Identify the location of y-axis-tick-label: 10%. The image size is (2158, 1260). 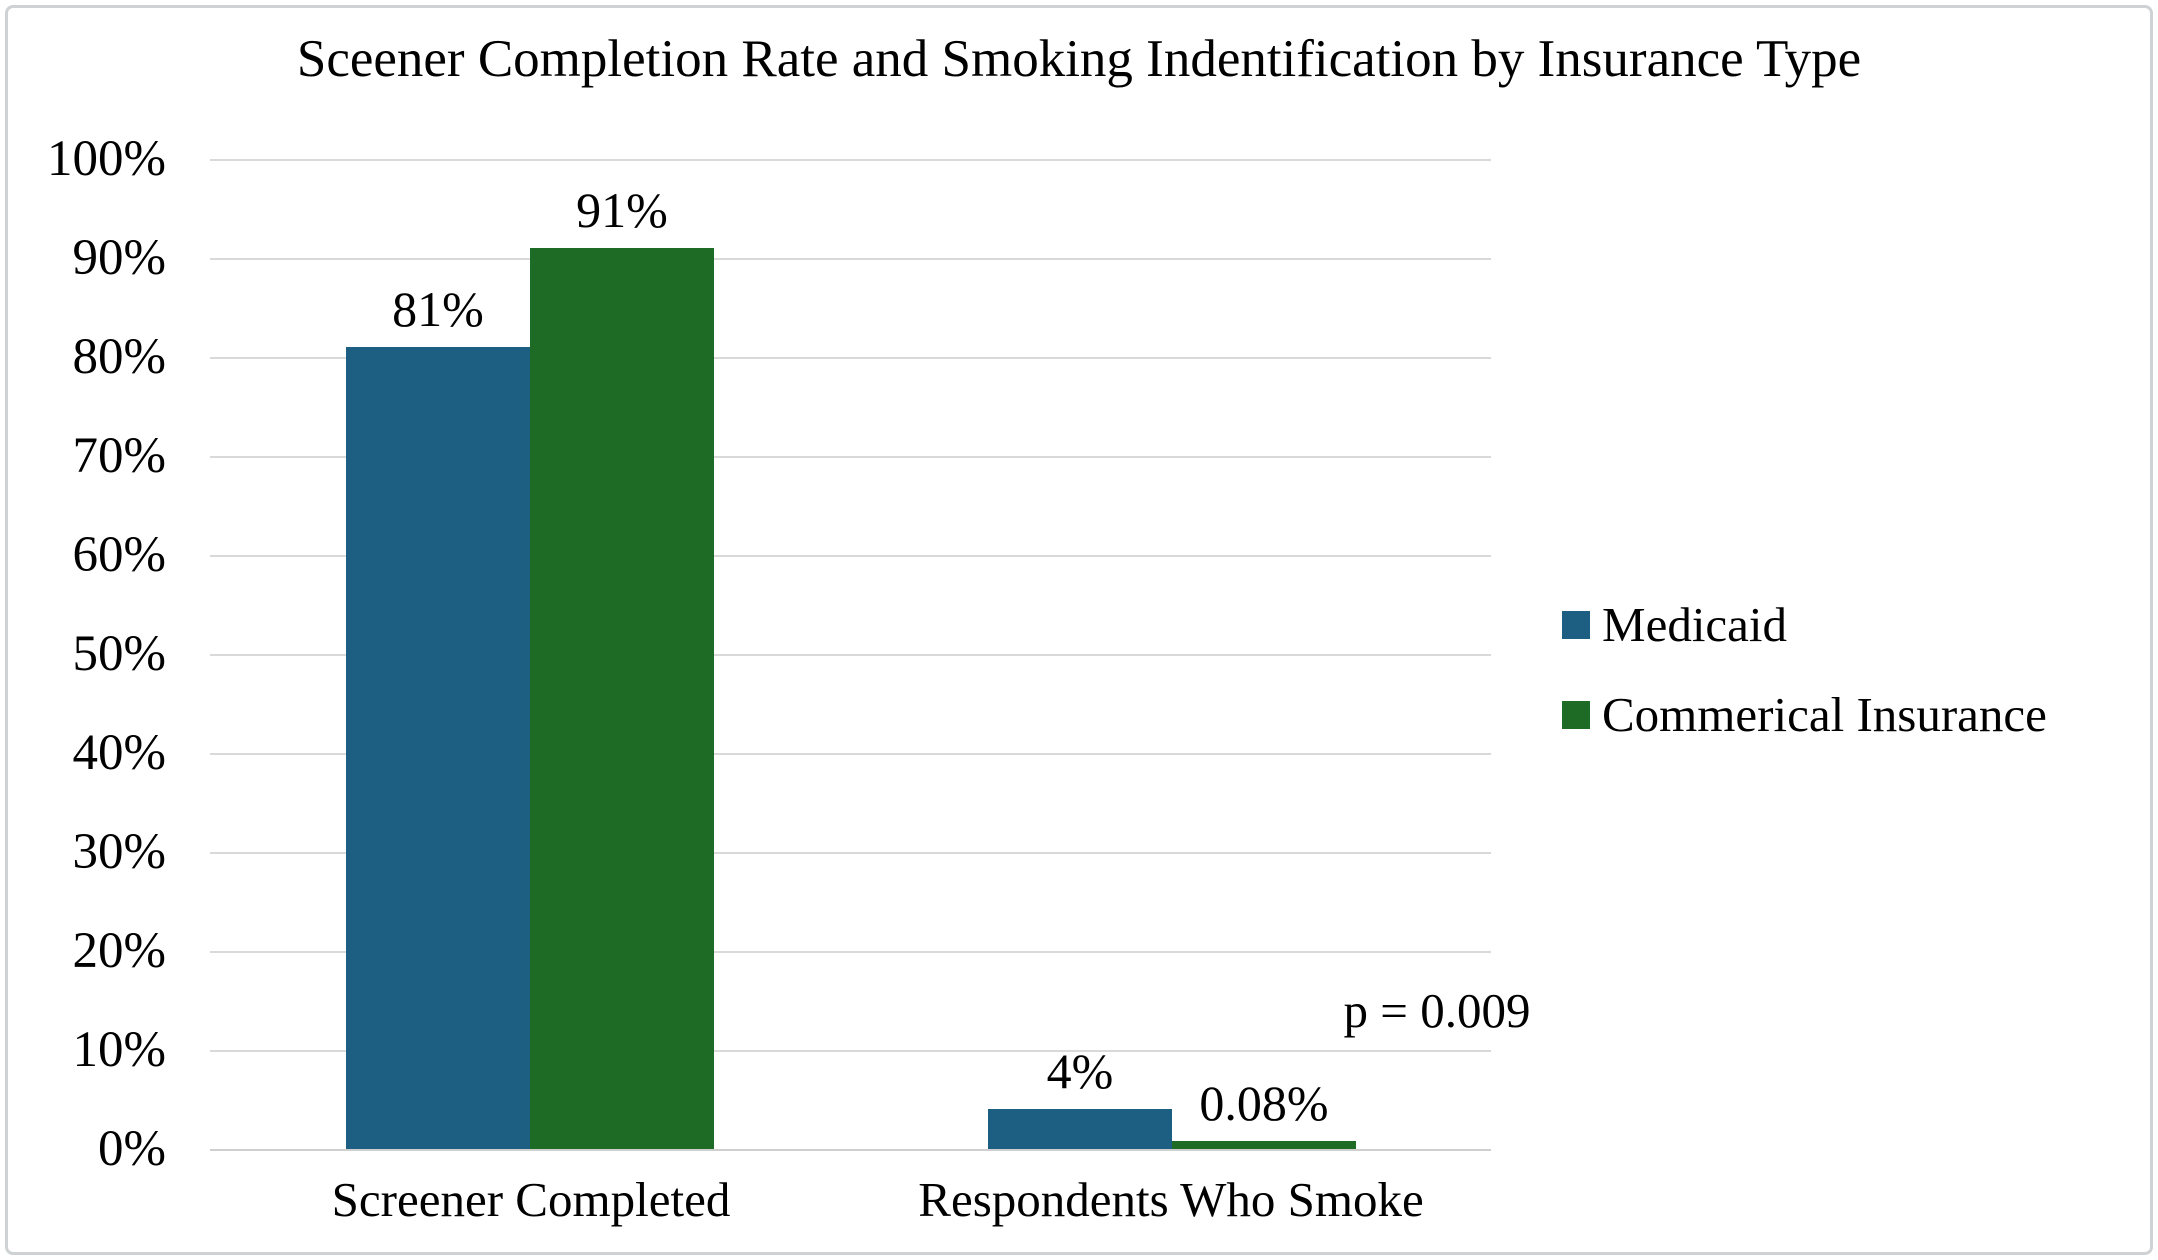
(119, 1050).